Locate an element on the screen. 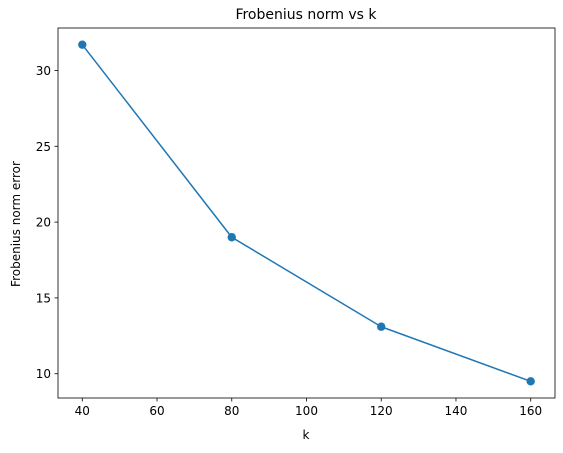 The height and width of the screenshot is (453, 563). x-tick-label-80: 80 is located at coordinates (231, 411).